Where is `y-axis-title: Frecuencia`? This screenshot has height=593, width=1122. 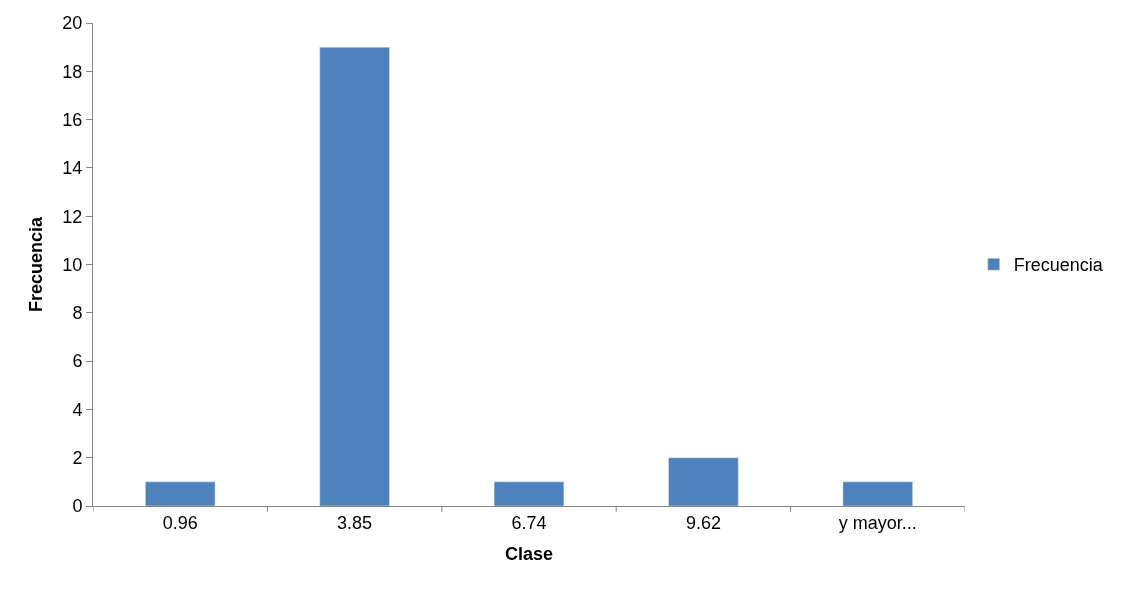 y-axis-title: Frecuencia is located at coordinates (35, 264).